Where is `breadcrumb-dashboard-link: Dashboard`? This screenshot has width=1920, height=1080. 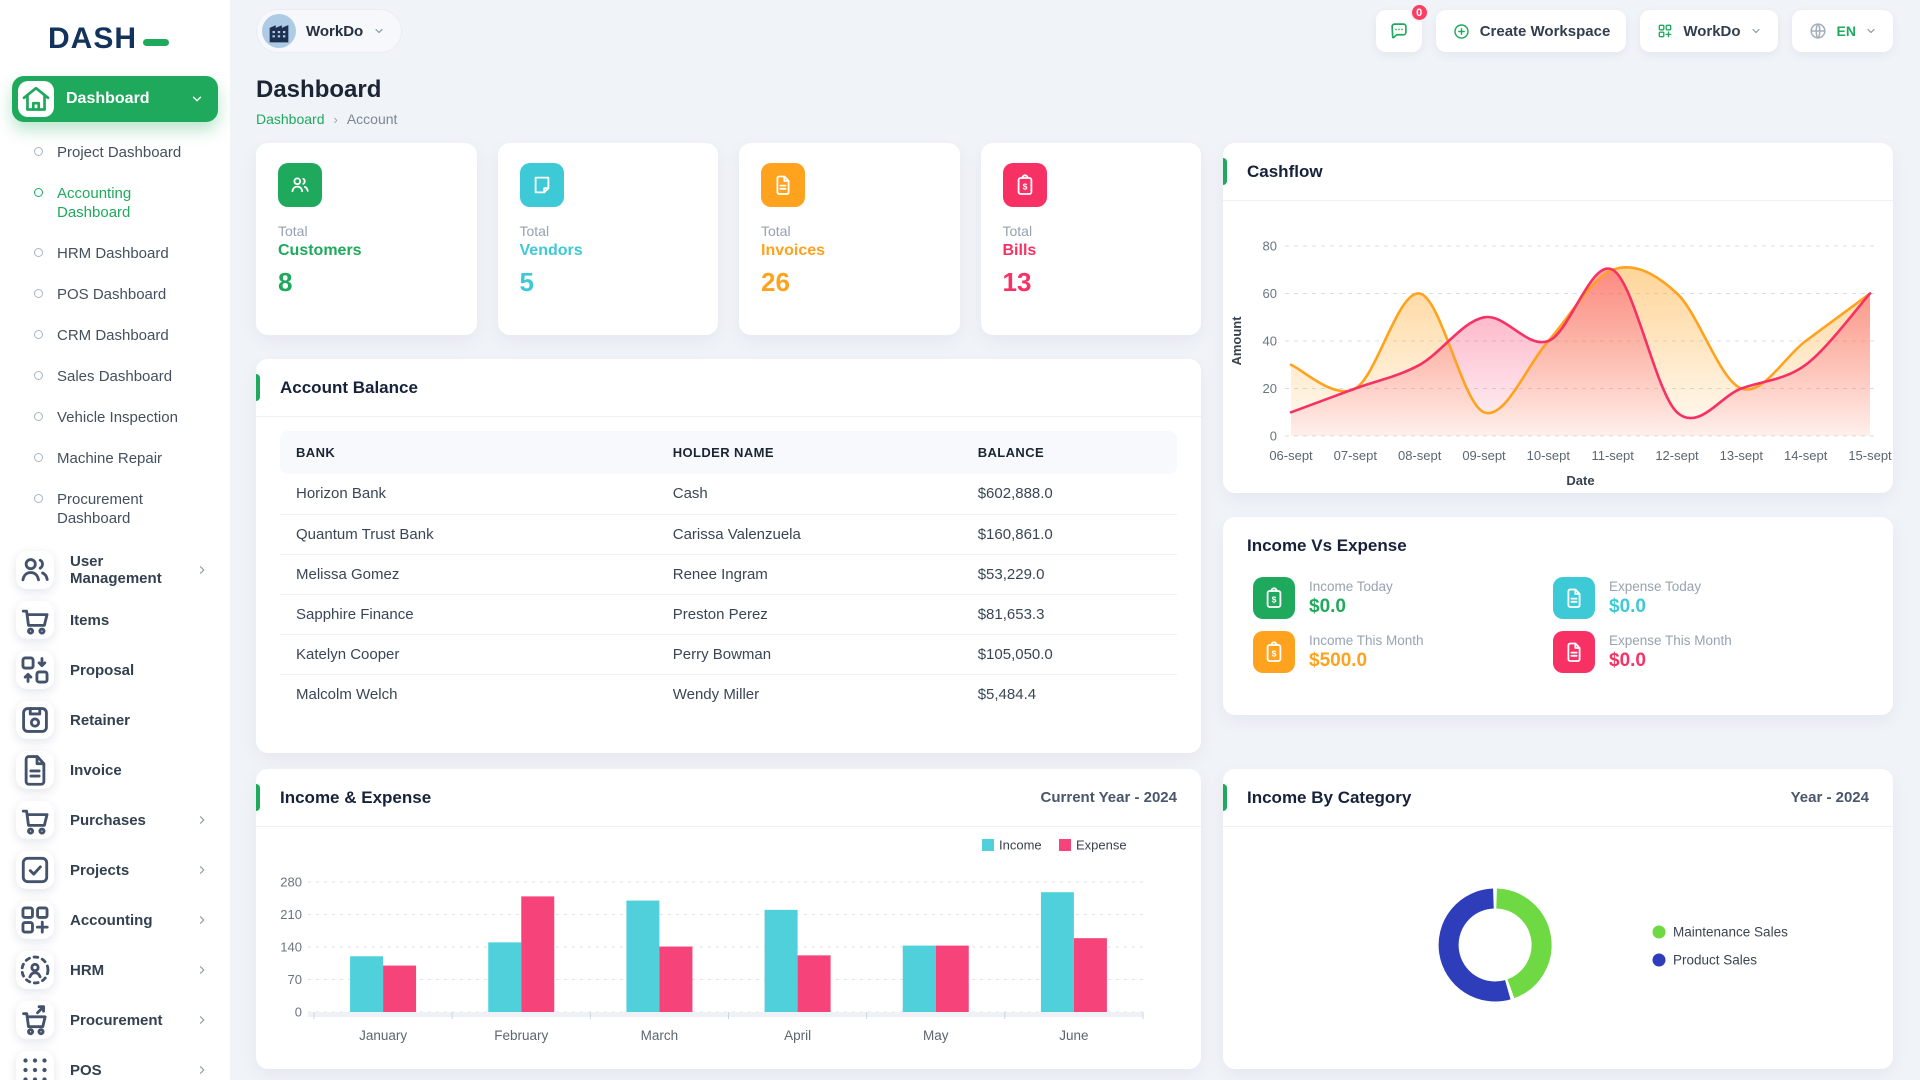
breadcrumb-dashboard-link: Dashboard is located at coordinates (290, 119).